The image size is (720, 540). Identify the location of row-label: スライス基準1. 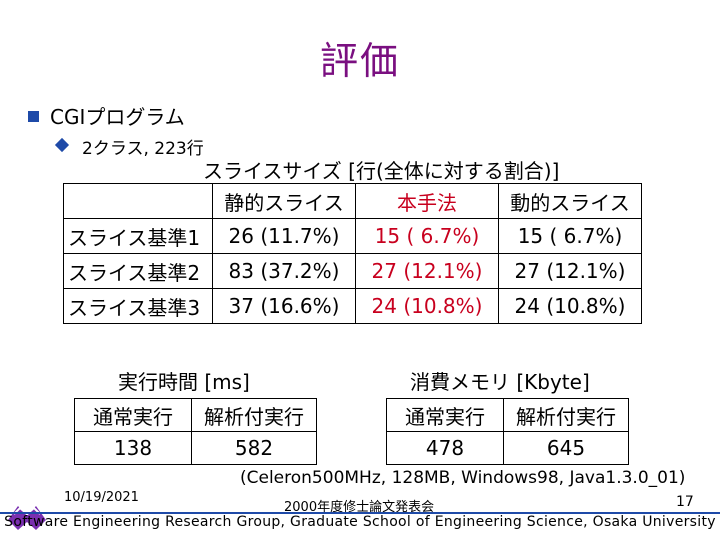
(138, 236).